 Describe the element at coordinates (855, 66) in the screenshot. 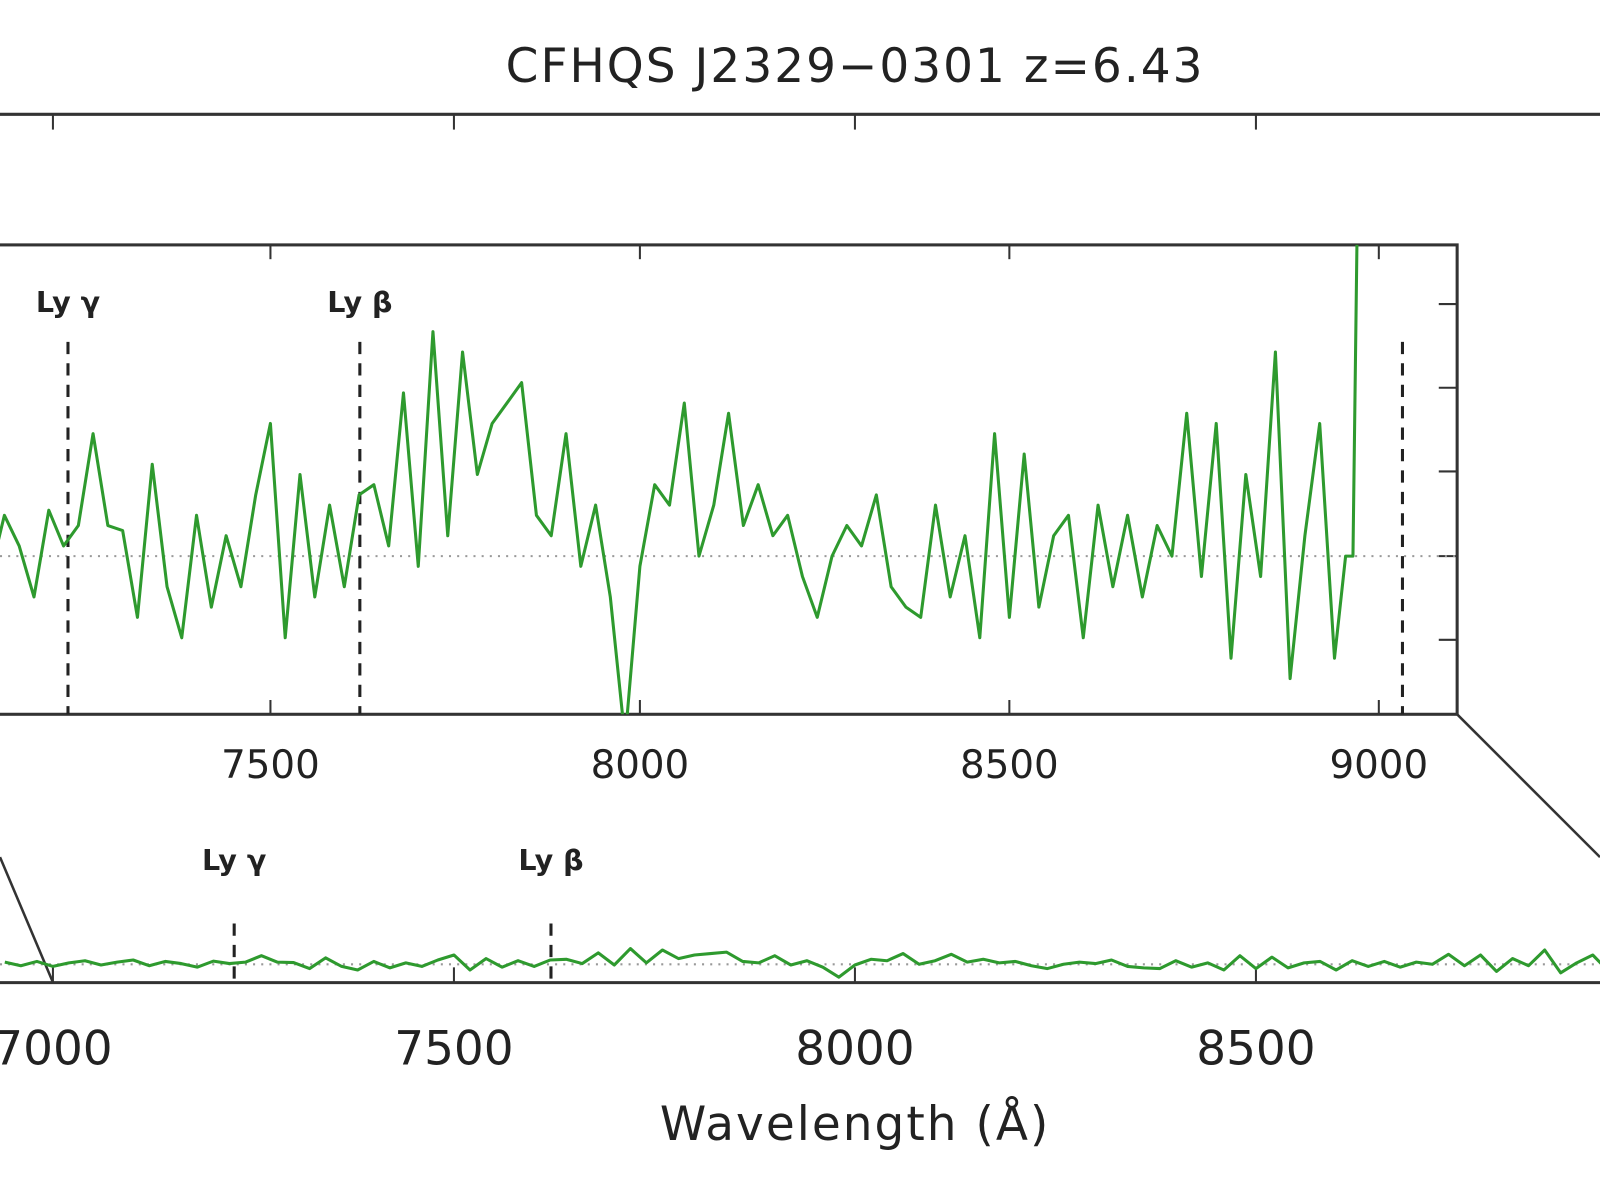

I see `chart-title: CFHQS J2329−0301 z=6.43` at that location.